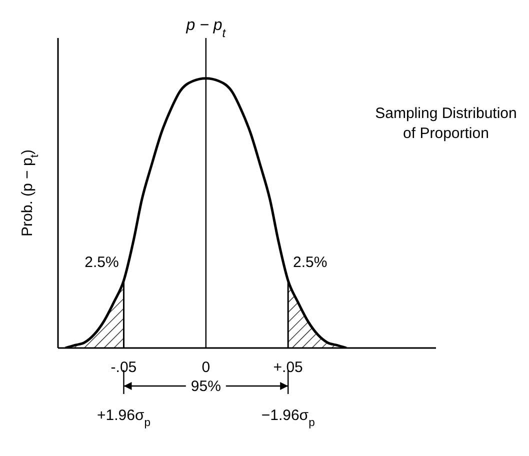 Image resolution: width=529 pixels, height=456 pixels. What do you see at coordinates (206, 367) in the screenshot?
I see `x-tick-label: 0` at bounding box center [206, 367].